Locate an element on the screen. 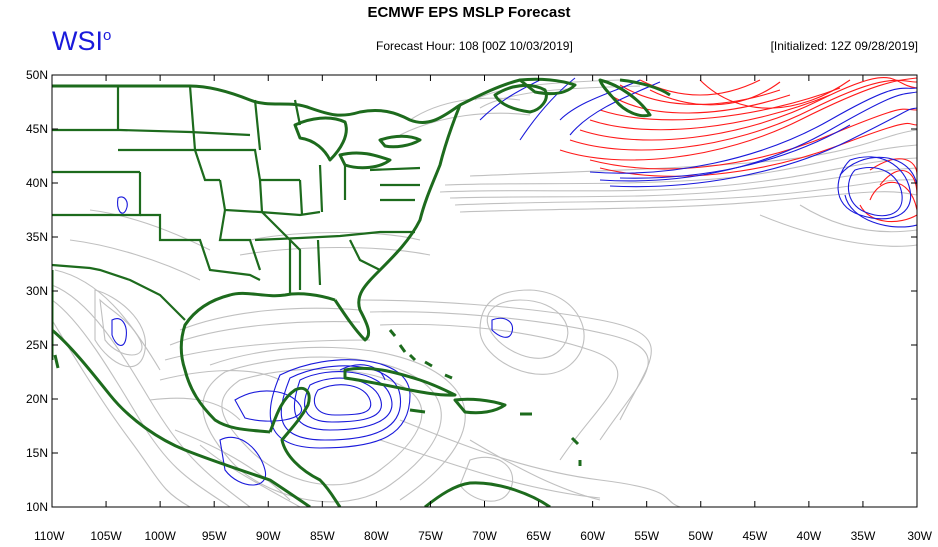  initialized-label: [Initialized: 12Z 09/28/2019] is located at coordinates (844, 46).